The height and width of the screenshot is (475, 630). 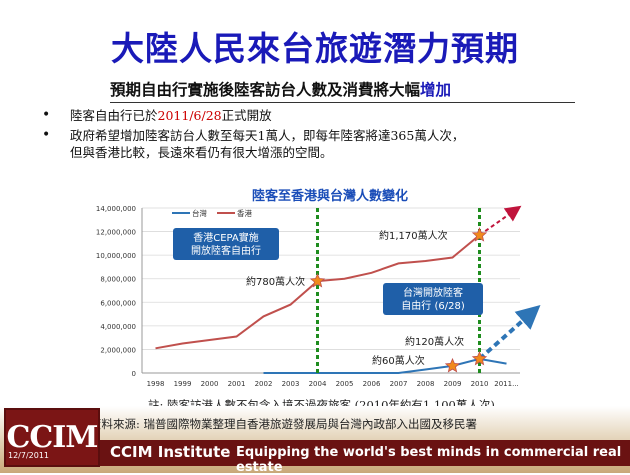 I want to click on x-tick-label: 2010, so click(x=480, y=384).